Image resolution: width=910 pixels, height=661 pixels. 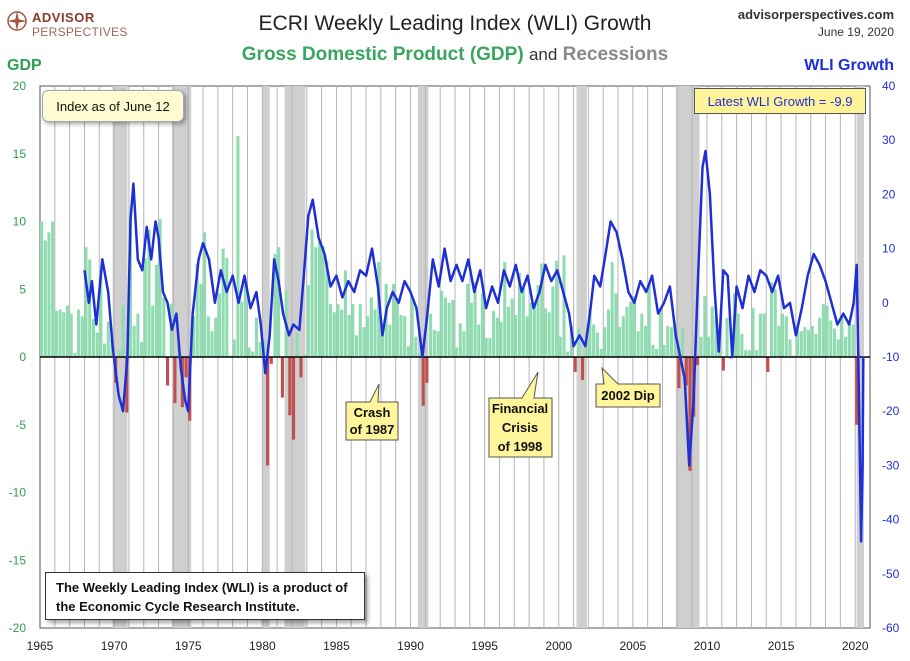 What do you see at coordinates (20, 425) in the screenshot?
I see `left-tick-label: -5` at bounding box center [20, 425].